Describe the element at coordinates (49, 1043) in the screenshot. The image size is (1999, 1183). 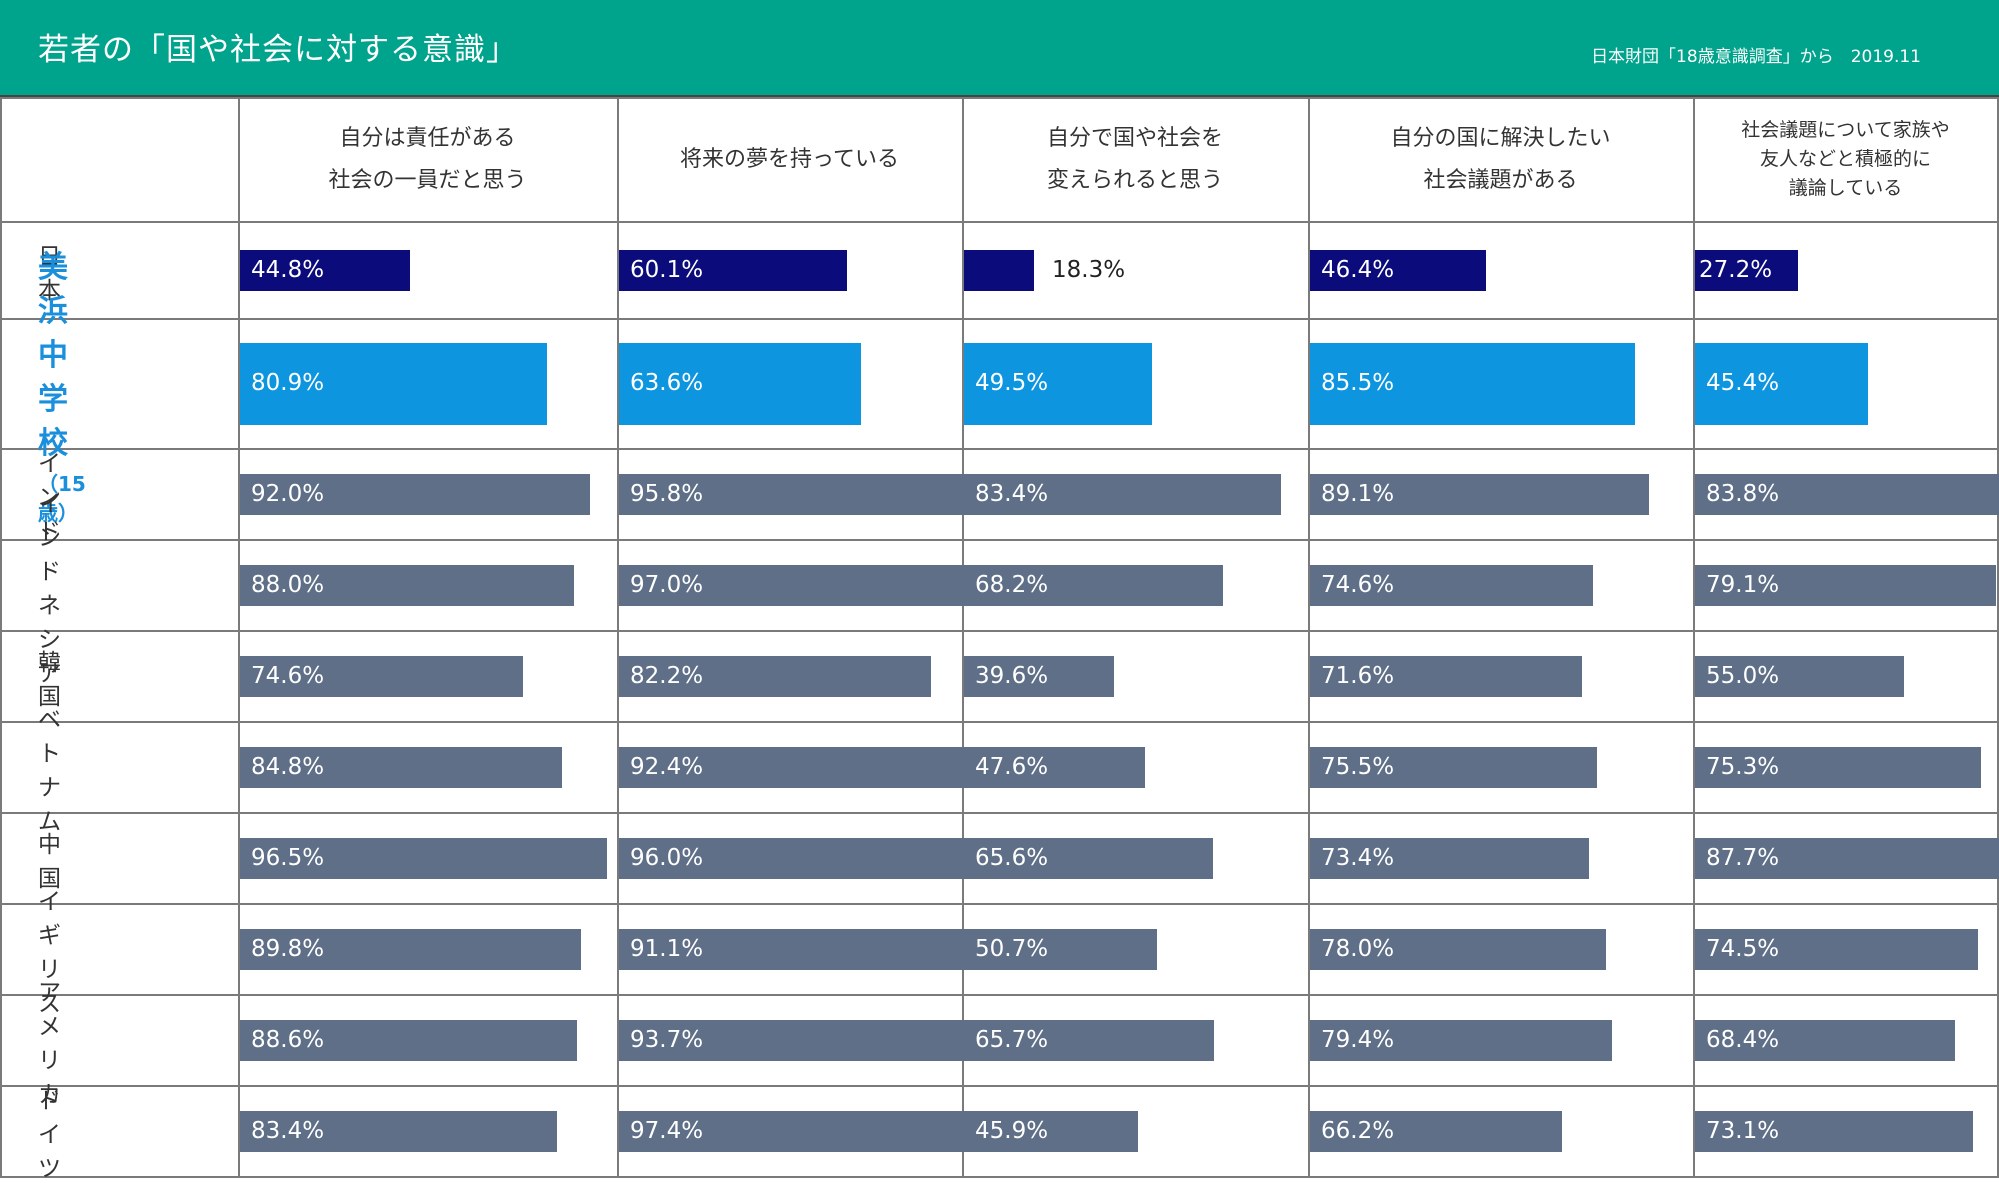
I see `row-label: アメリカ` at that location.